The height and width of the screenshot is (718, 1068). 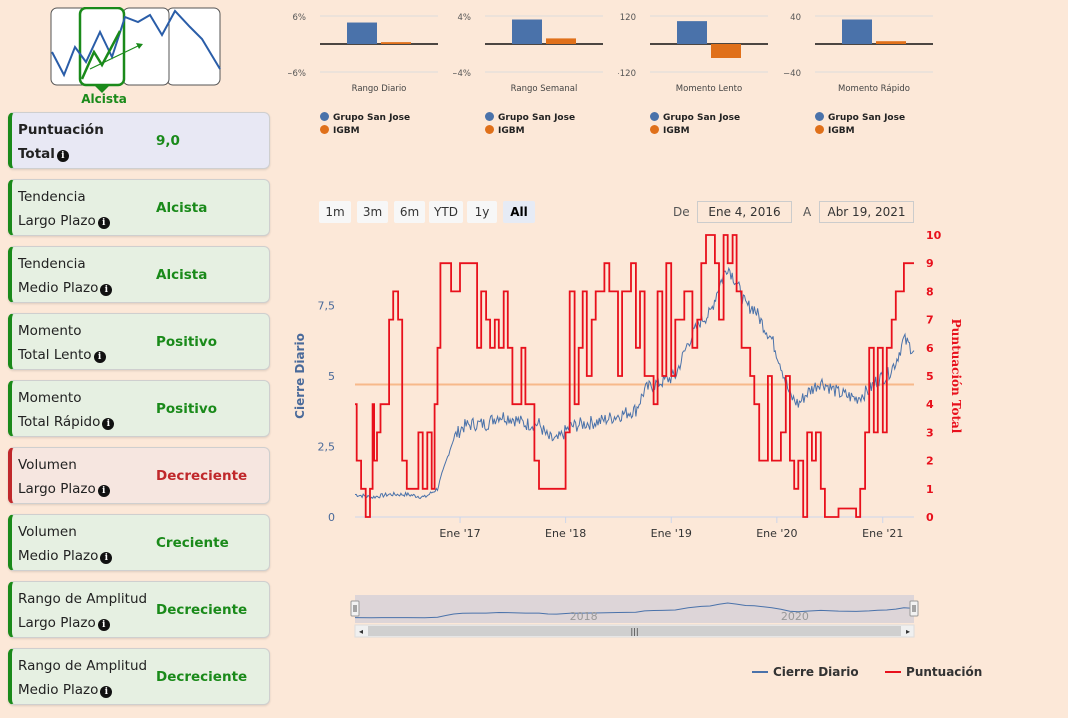 What do you see at coordinates (882, 533) in the screenshot?
I see `x-tick-label: Ene '21` at bounding box center [882, 533].